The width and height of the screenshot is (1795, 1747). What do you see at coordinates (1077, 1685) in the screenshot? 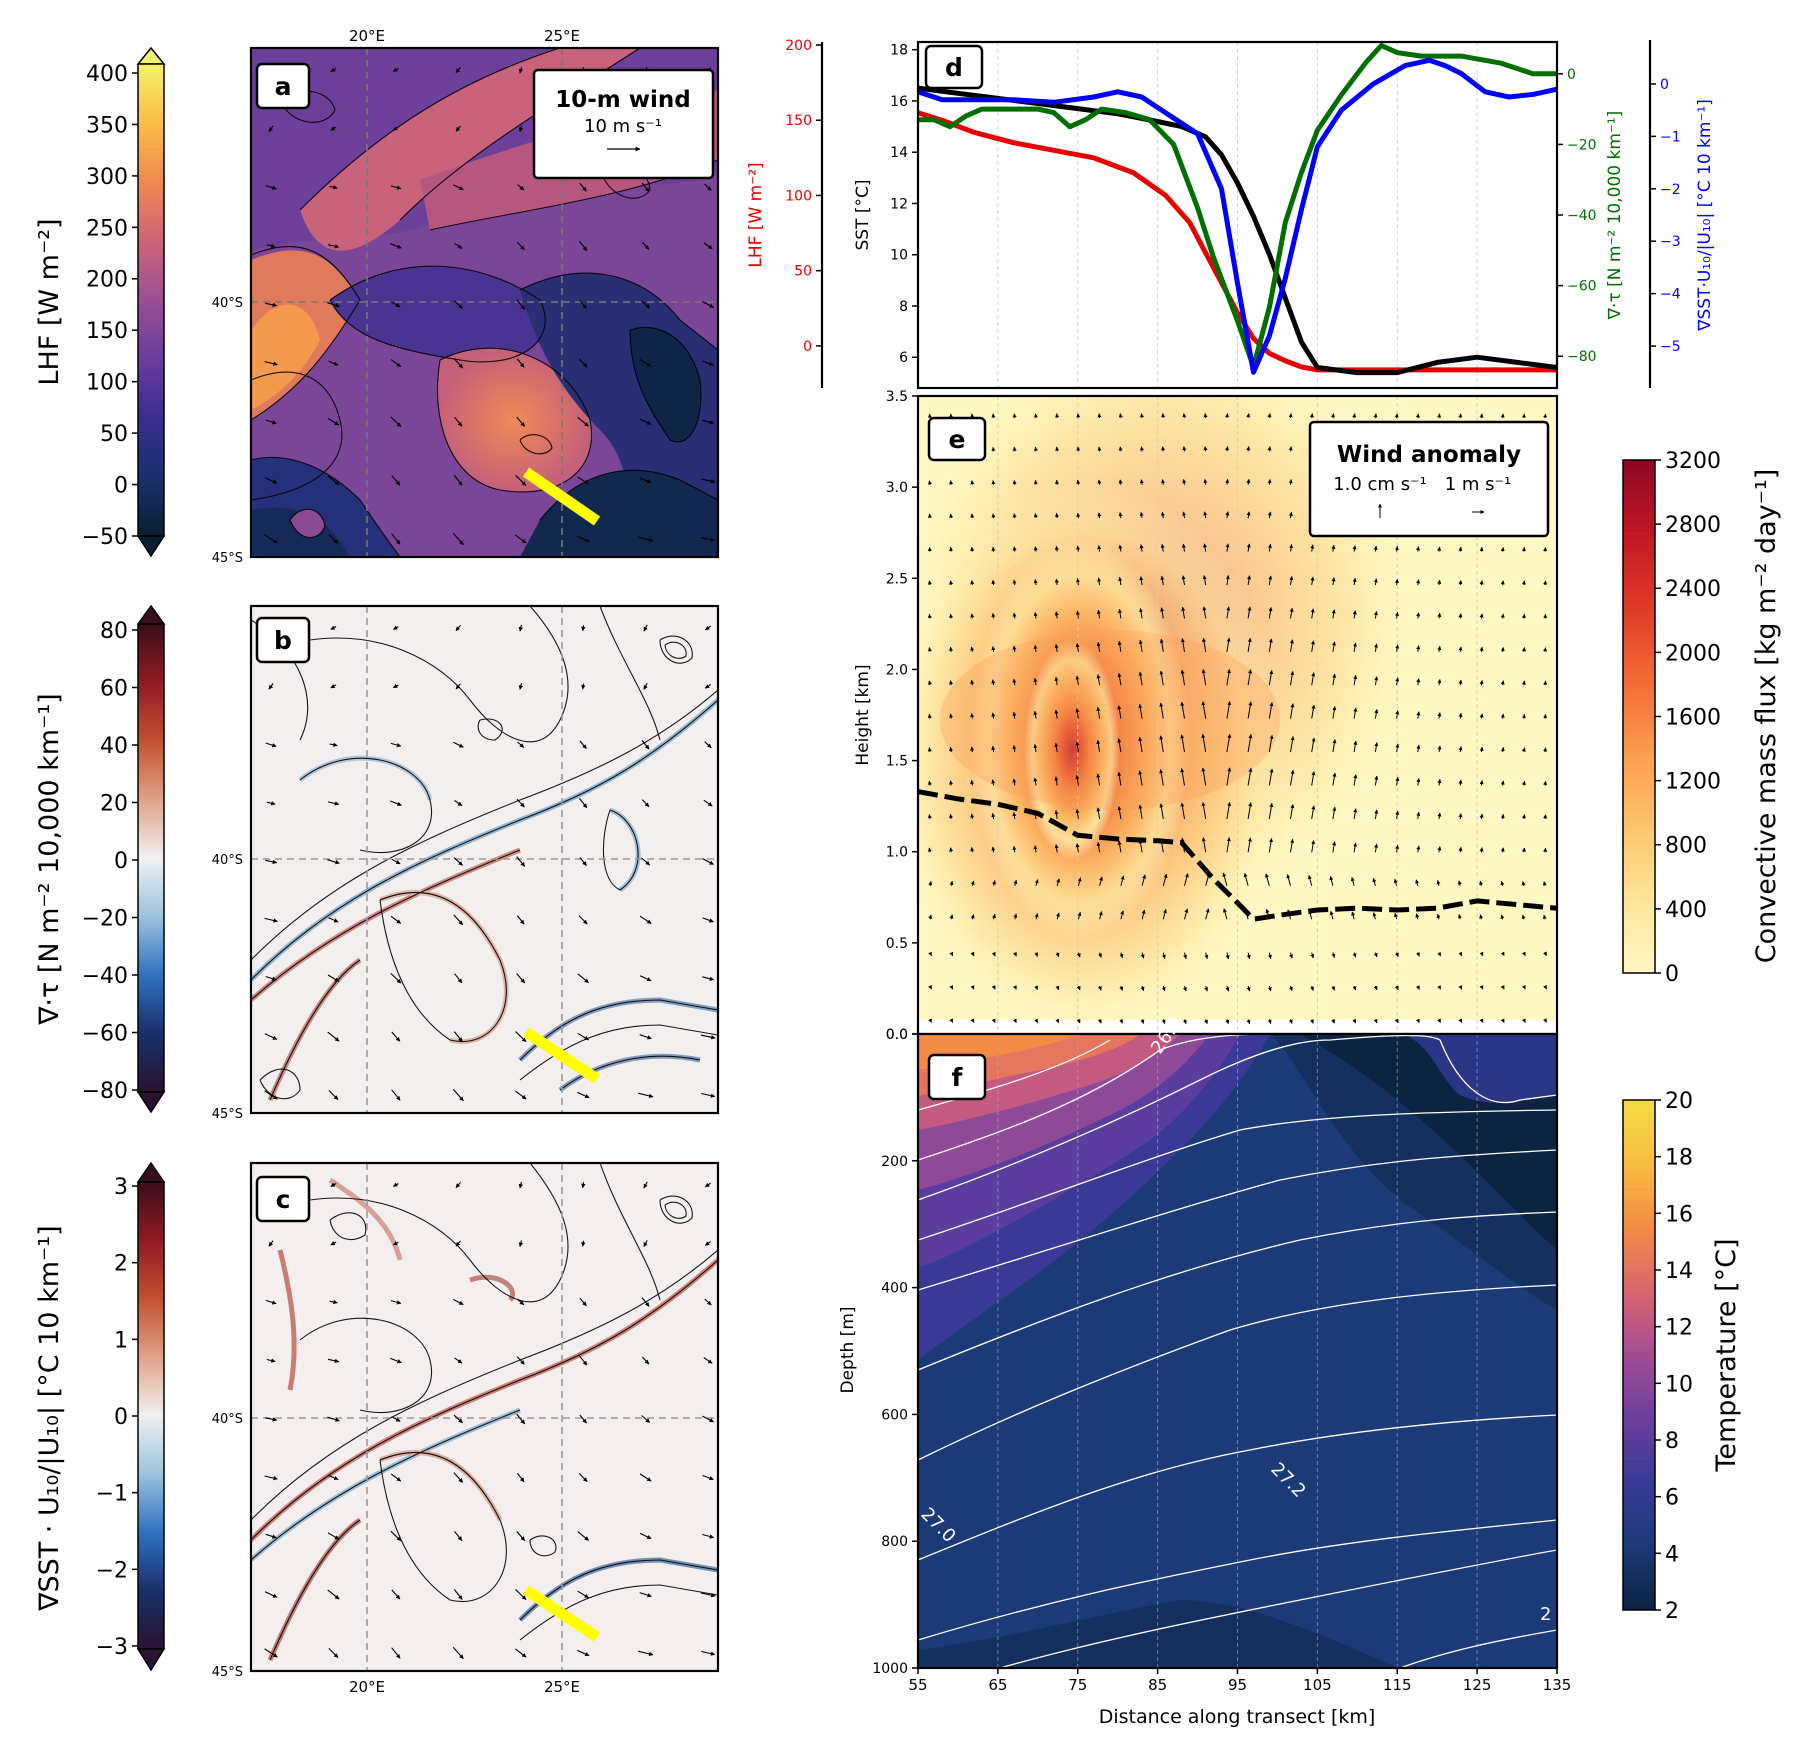
I see `f-x-tick-label: 75` at bounding box center [1077, 1685].